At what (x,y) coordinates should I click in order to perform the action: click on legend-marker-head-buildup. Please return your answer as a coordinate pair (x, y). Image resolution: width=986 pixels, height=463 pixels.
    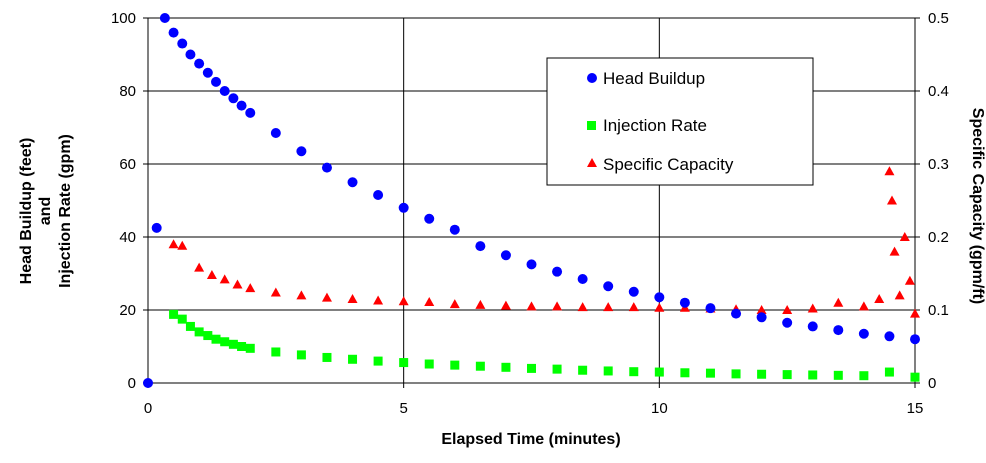
    Looking at the image, I should click on (592, 78).